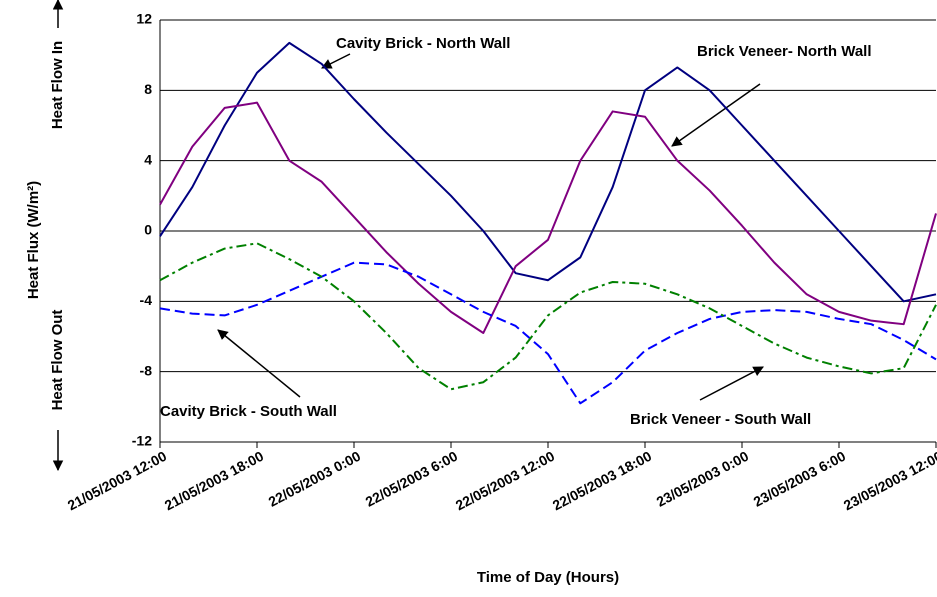 The image size is (937, 597). Describe the element at coordinates (148, 159) in the screenshot. I see `y-tick-label: 4` at that location.